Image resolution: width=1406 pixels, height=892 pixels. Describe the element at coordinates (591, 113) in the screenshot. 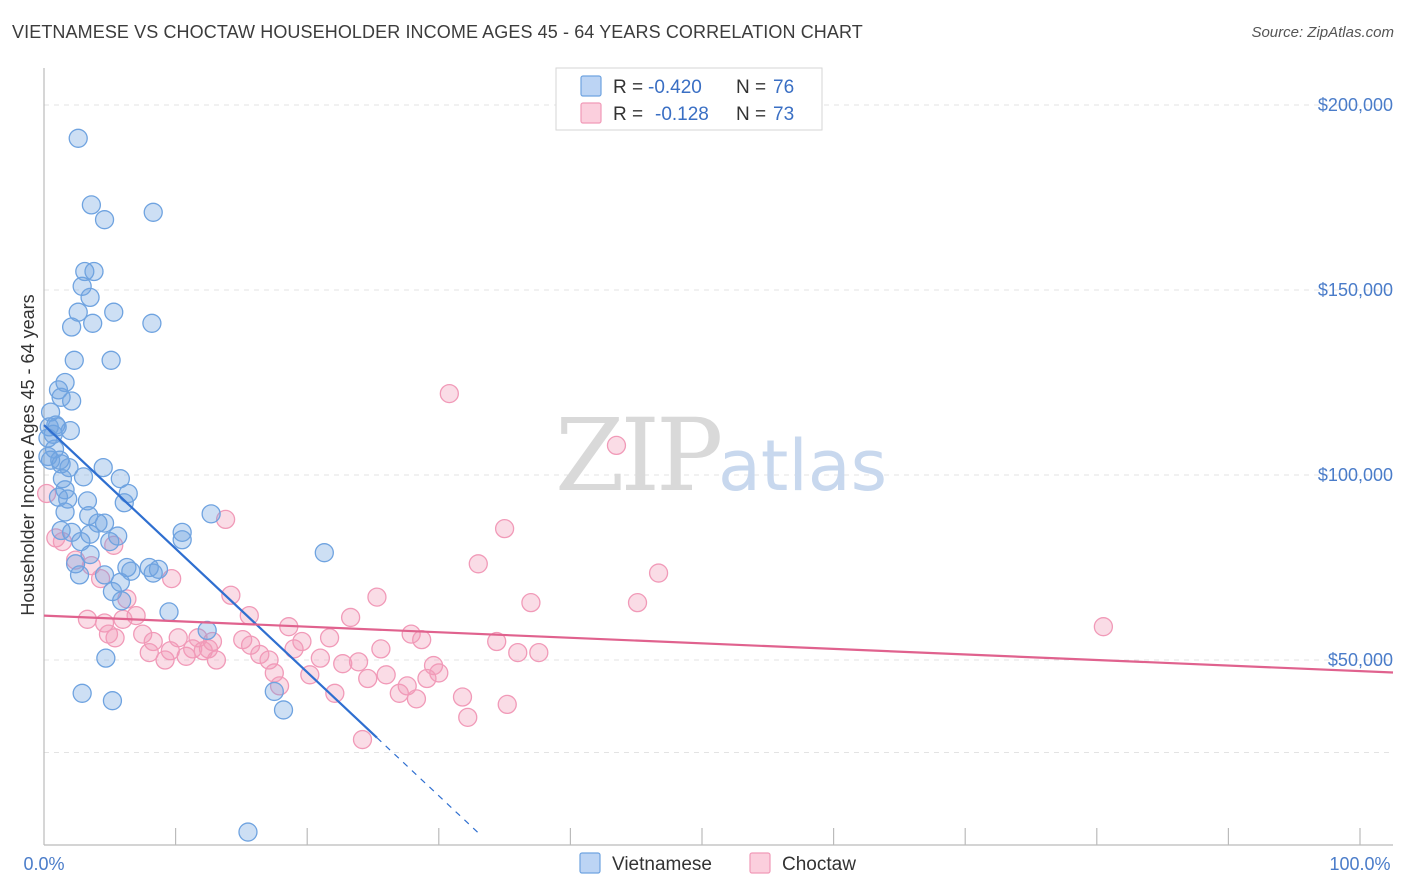

I see `legend-choctaw-swatch` at that location.